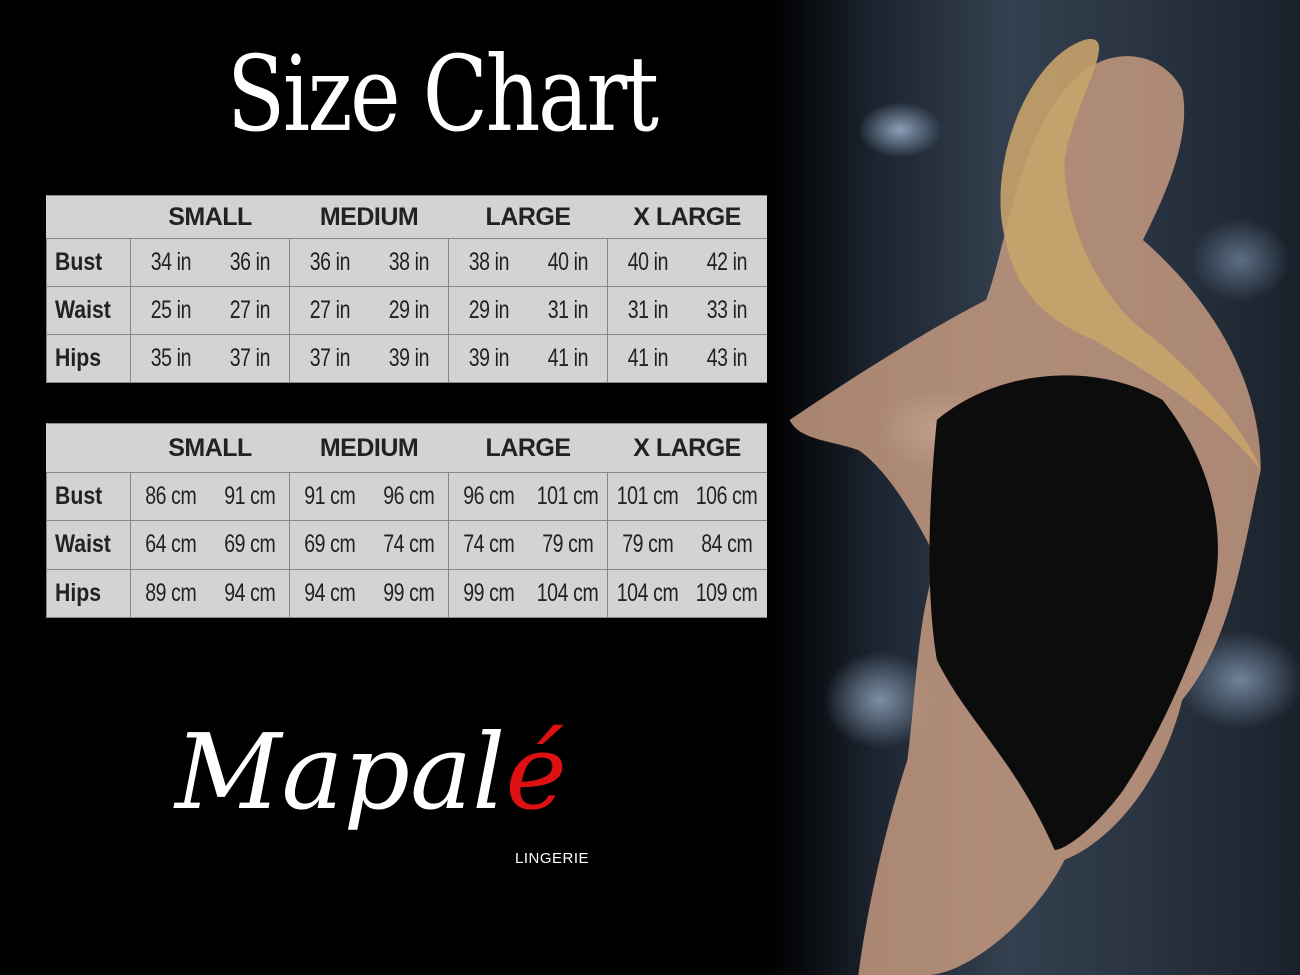  I want to click on measurement-value: 74 cm, so click(408, 544).